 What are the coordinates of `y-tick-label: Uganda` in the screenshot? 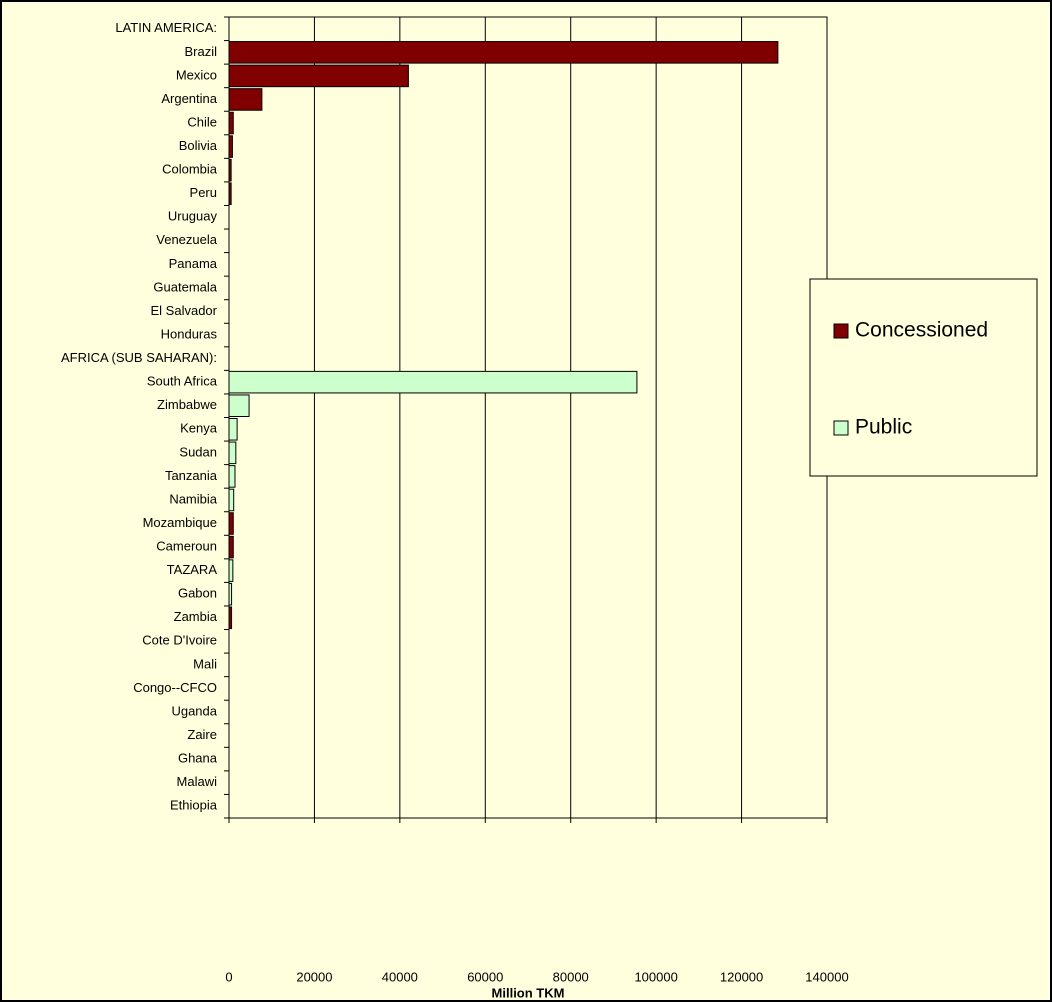 It's located at (194, 710).